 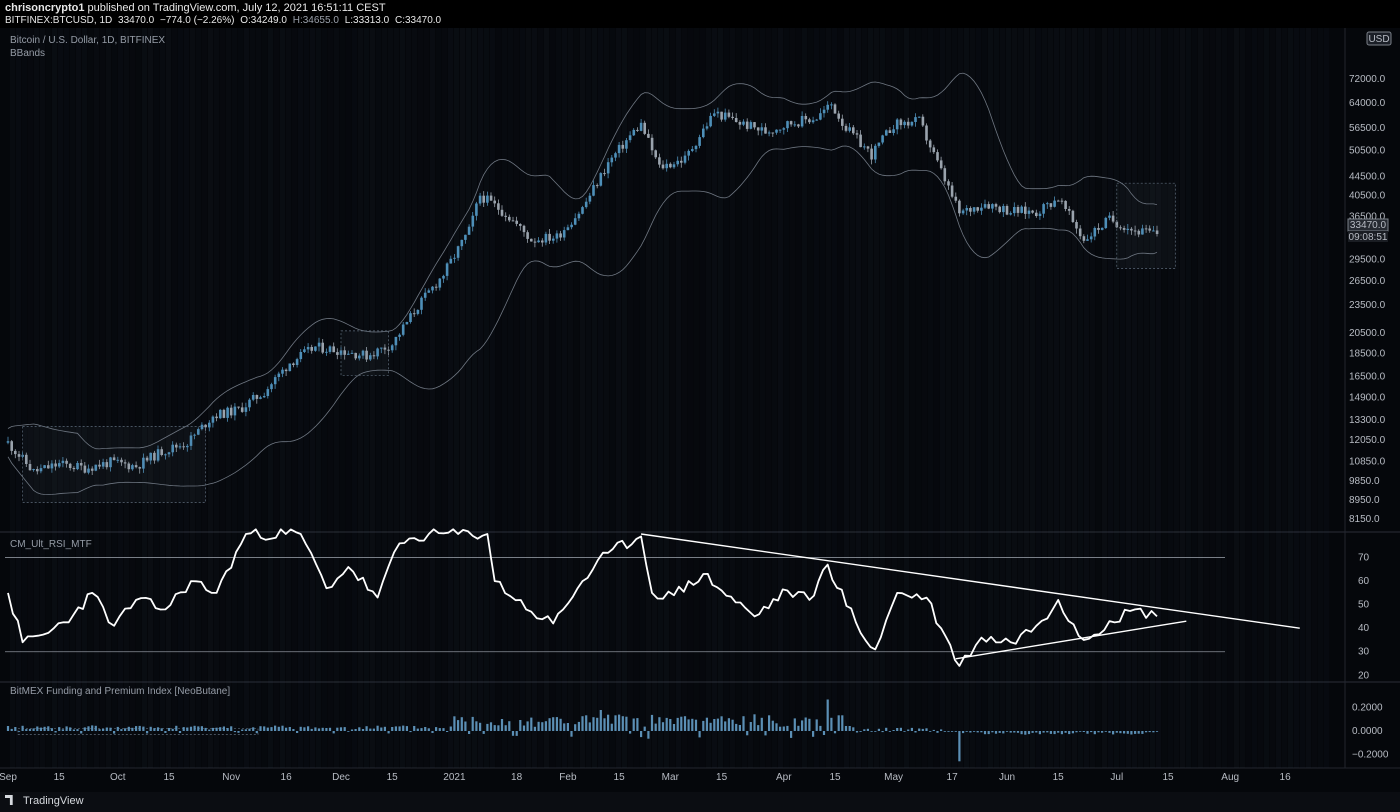 I want to click on price-tick-label: 56500.0, so click(x=1367, y=128).